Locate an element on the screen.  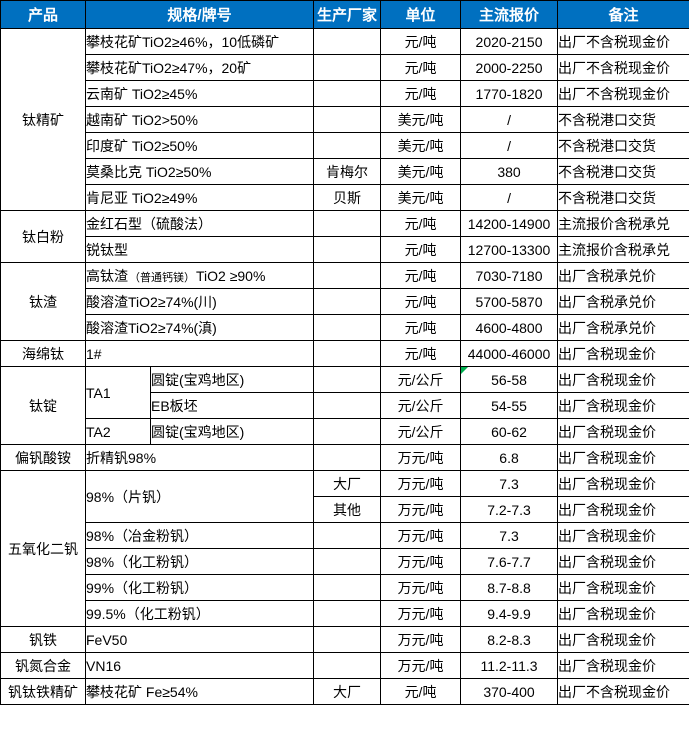
price-cell: 5700-5870 is located at coordinates (509, 301).